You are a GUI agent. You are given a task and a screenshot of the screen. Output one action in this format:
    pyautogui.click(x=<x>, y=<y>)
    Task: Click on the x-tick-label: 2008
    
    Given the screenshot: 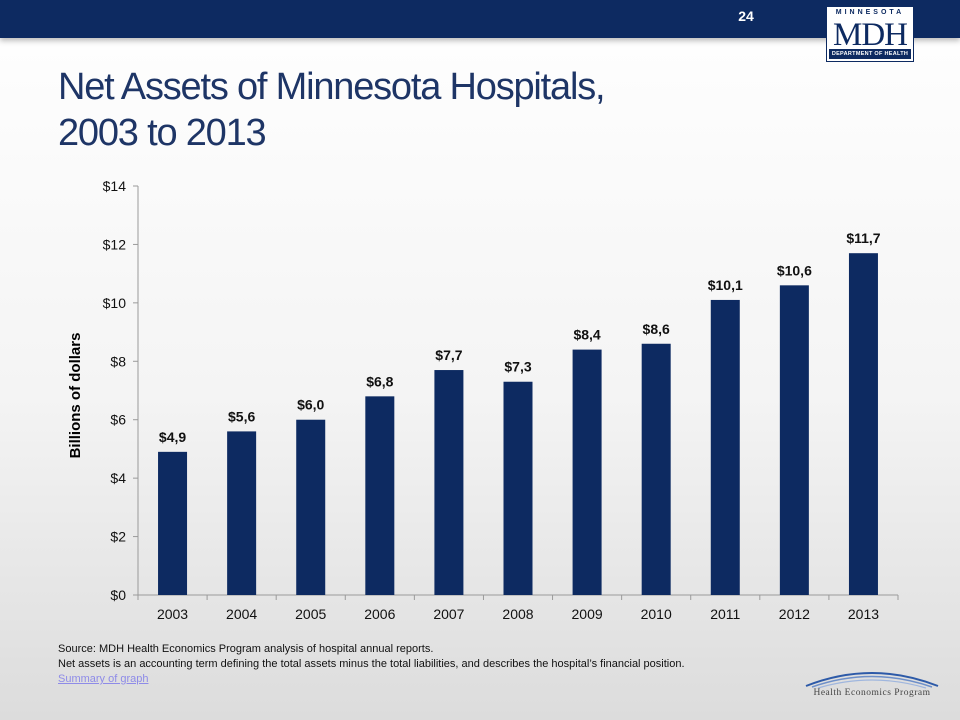 What is the action you would take?
    pyautogui.click(x=517, y=614)
    